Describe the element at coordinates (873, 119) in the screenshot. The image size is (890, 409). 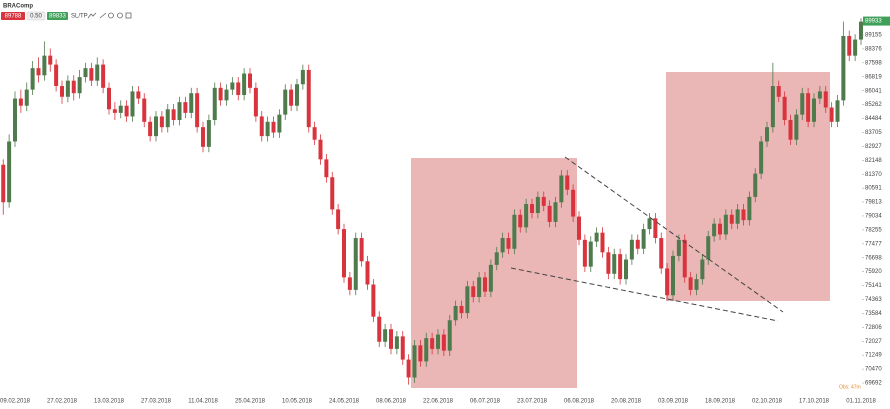
I see `y-tick-label: 84484` at that location.